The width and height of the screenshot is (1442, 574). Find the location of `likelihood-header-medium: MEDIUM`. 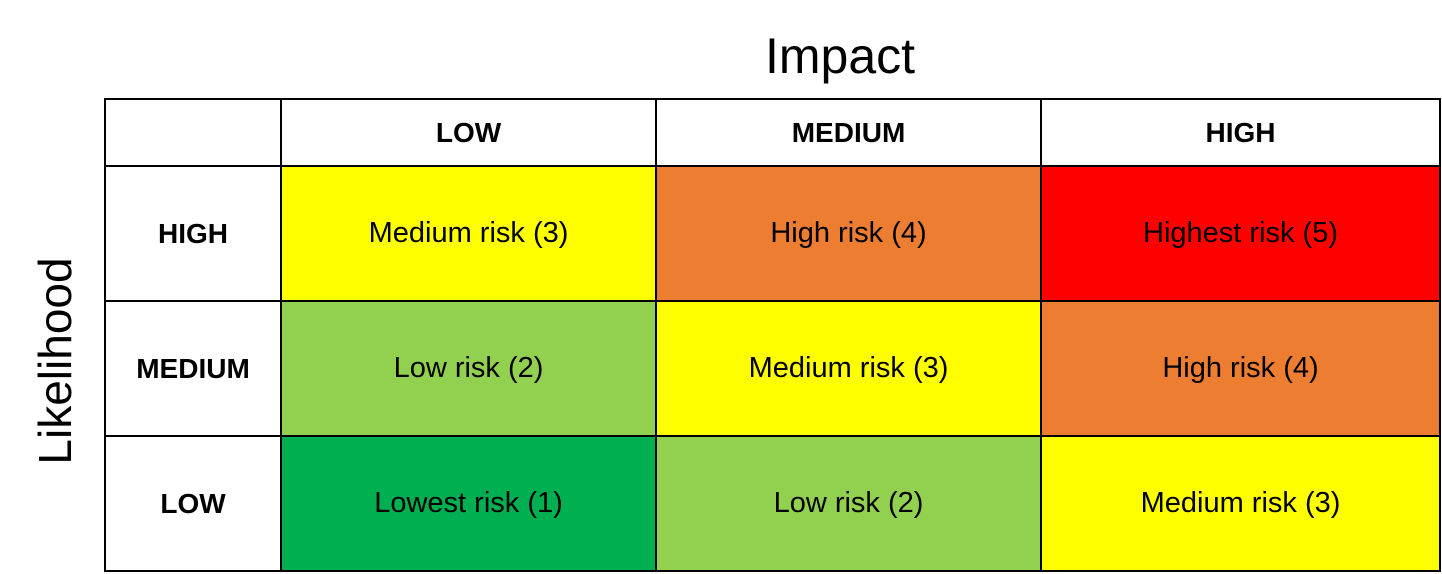

likelihood-header-medium: MEDIUM is located at coordinates (193, 368).